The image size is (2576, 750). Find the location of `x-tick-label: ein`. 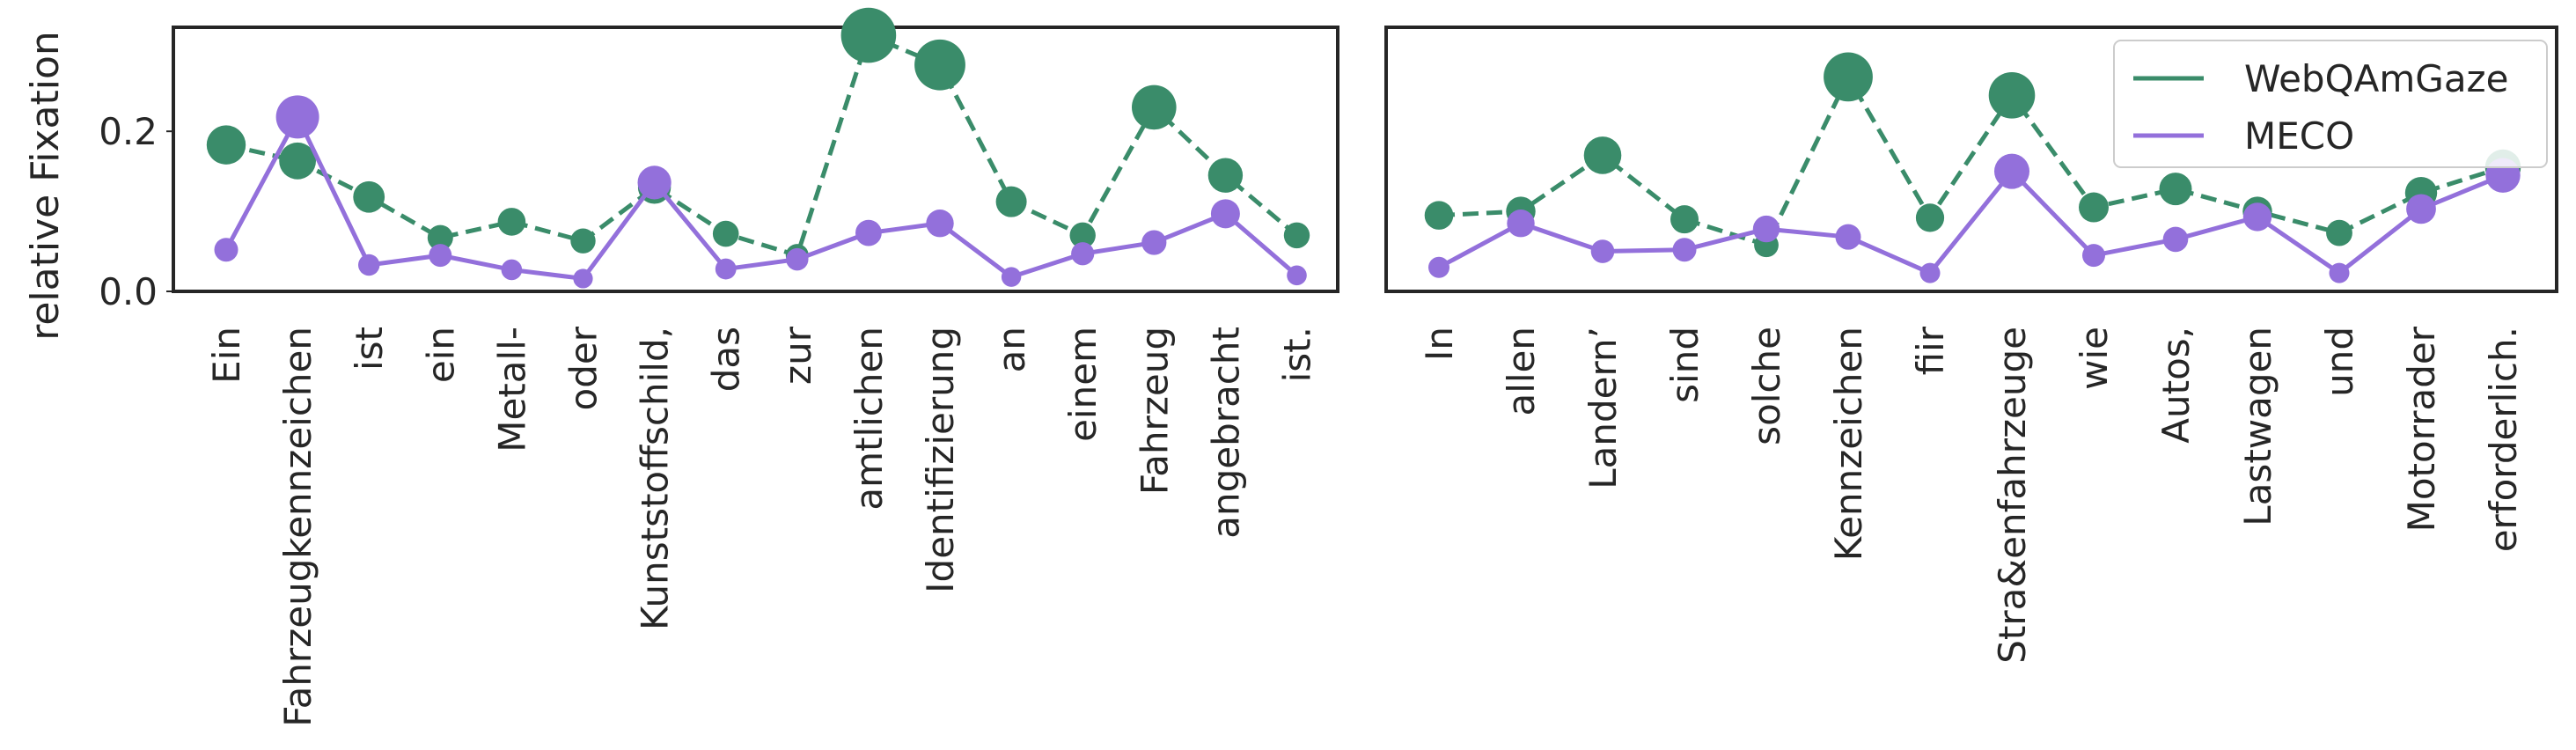

x-tick-label: ein is located at coordinates (440, 355).